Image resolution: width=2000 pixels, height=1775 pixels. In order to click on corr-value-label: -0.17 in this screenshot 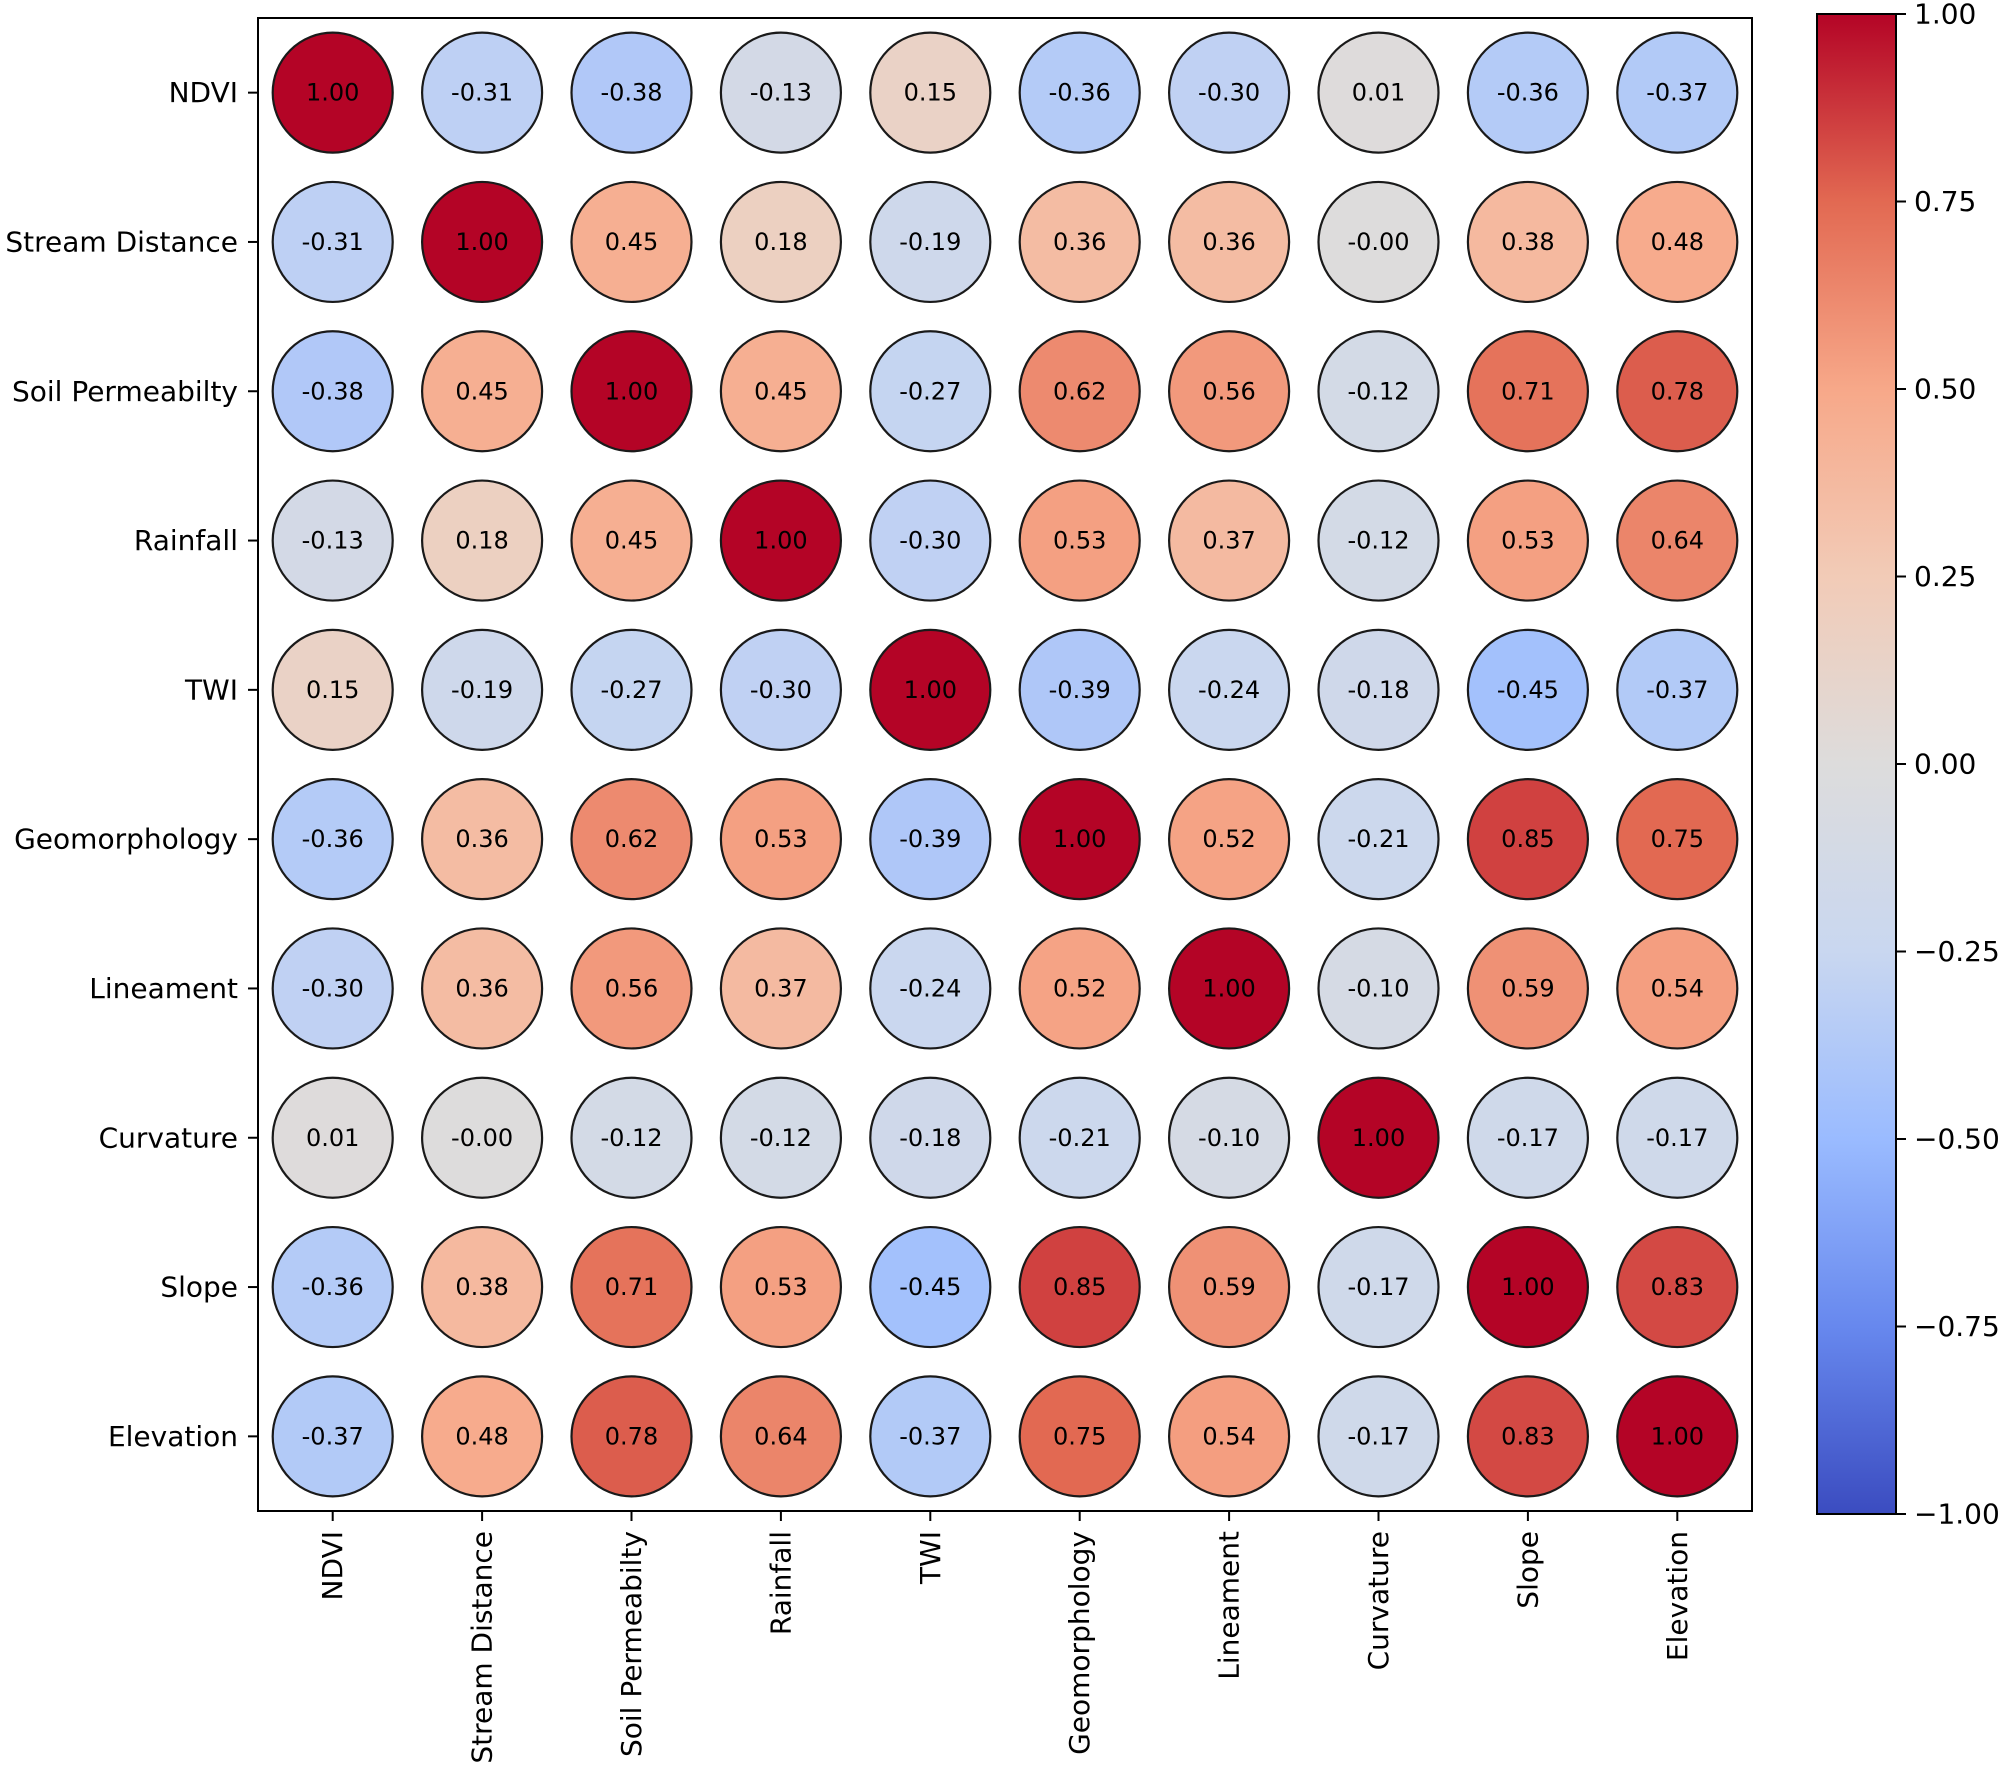, I will do `click(1677, 1138)`.